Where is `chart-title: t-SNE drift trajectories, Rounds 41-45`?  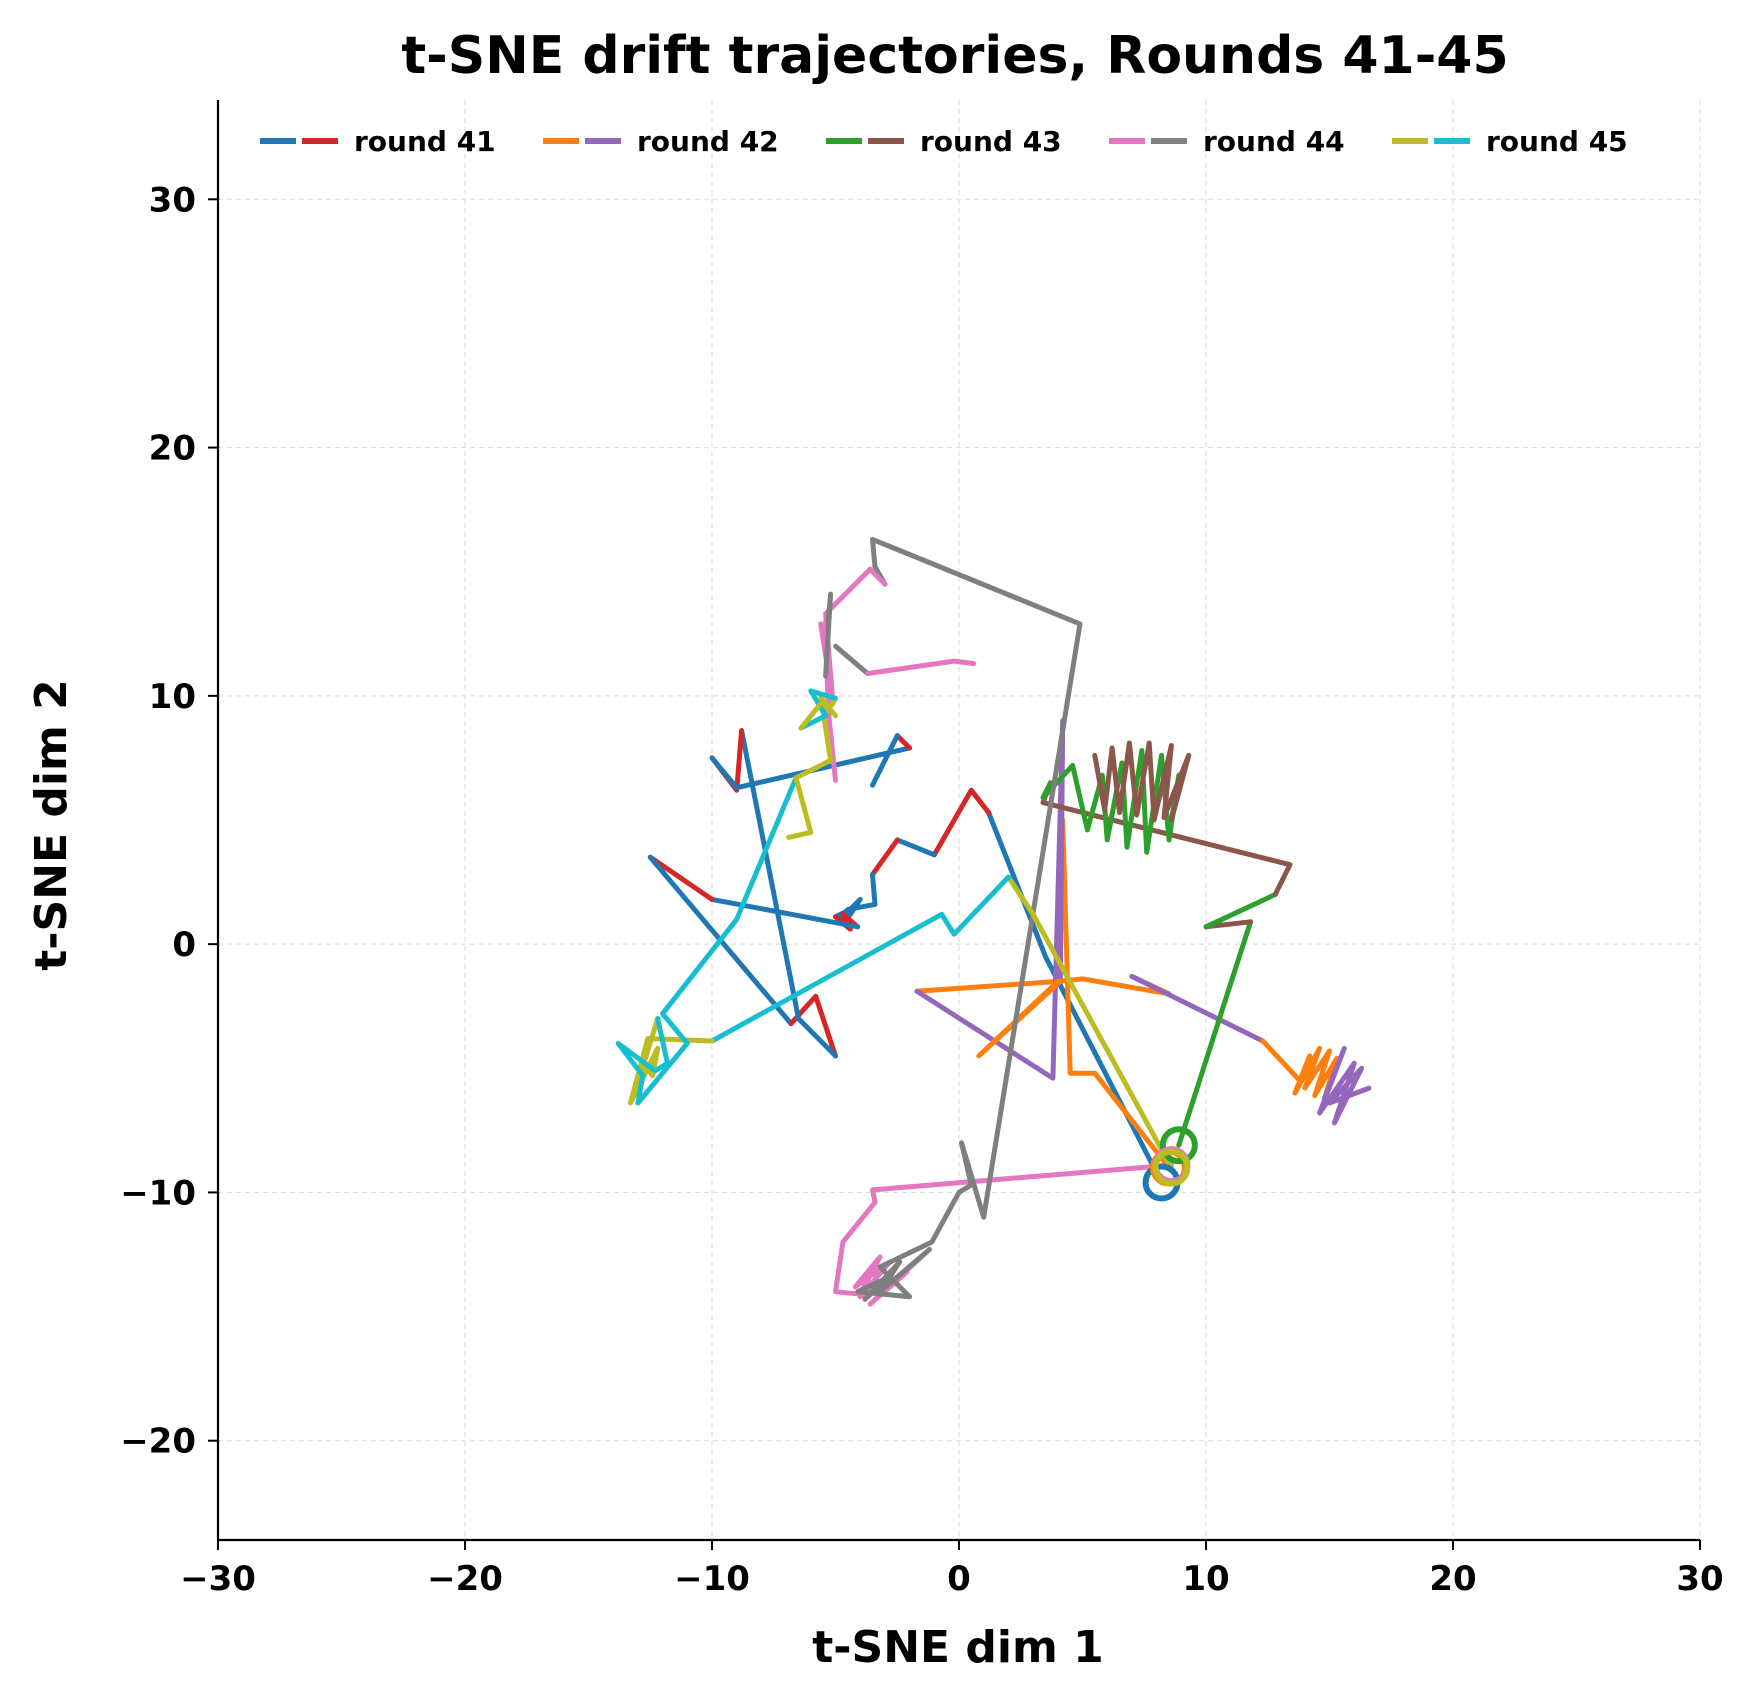
chart-title: t-SNE drift trajectories, Rounds 41-45 is located at coordinates (954, 56).